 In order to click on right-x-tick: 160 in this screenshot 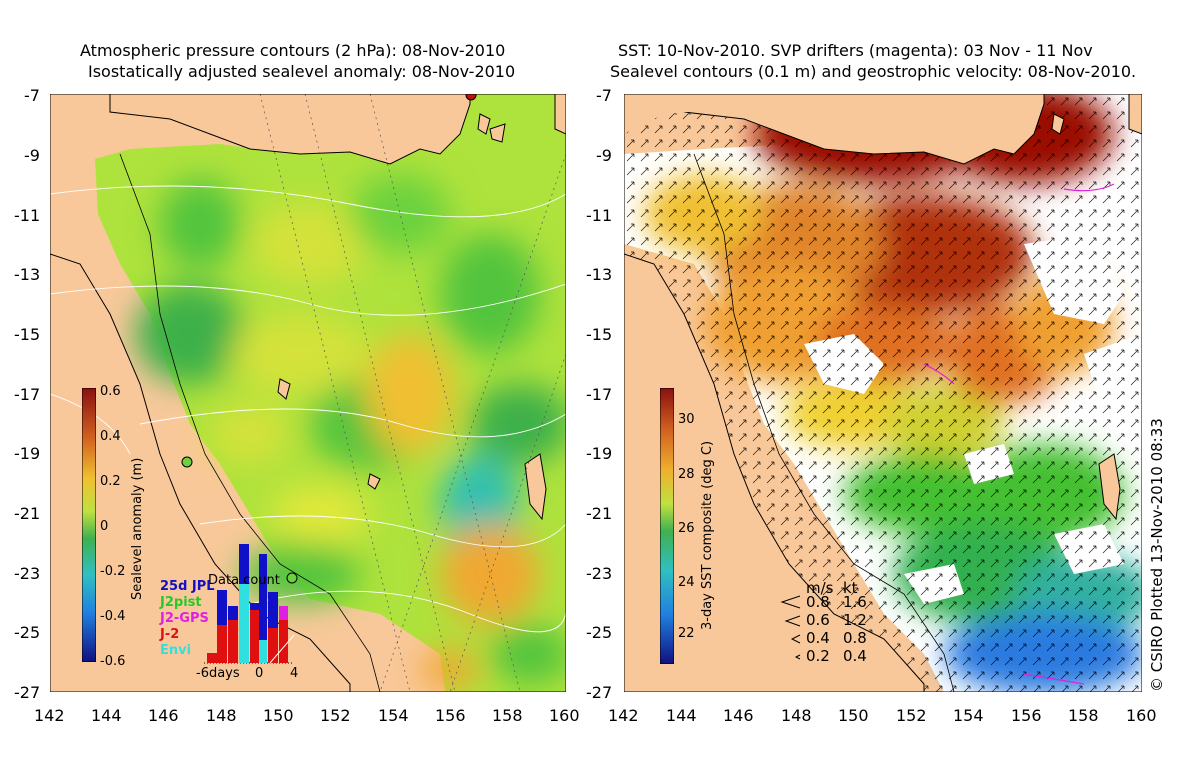, I will do `click(1141, 715)`.